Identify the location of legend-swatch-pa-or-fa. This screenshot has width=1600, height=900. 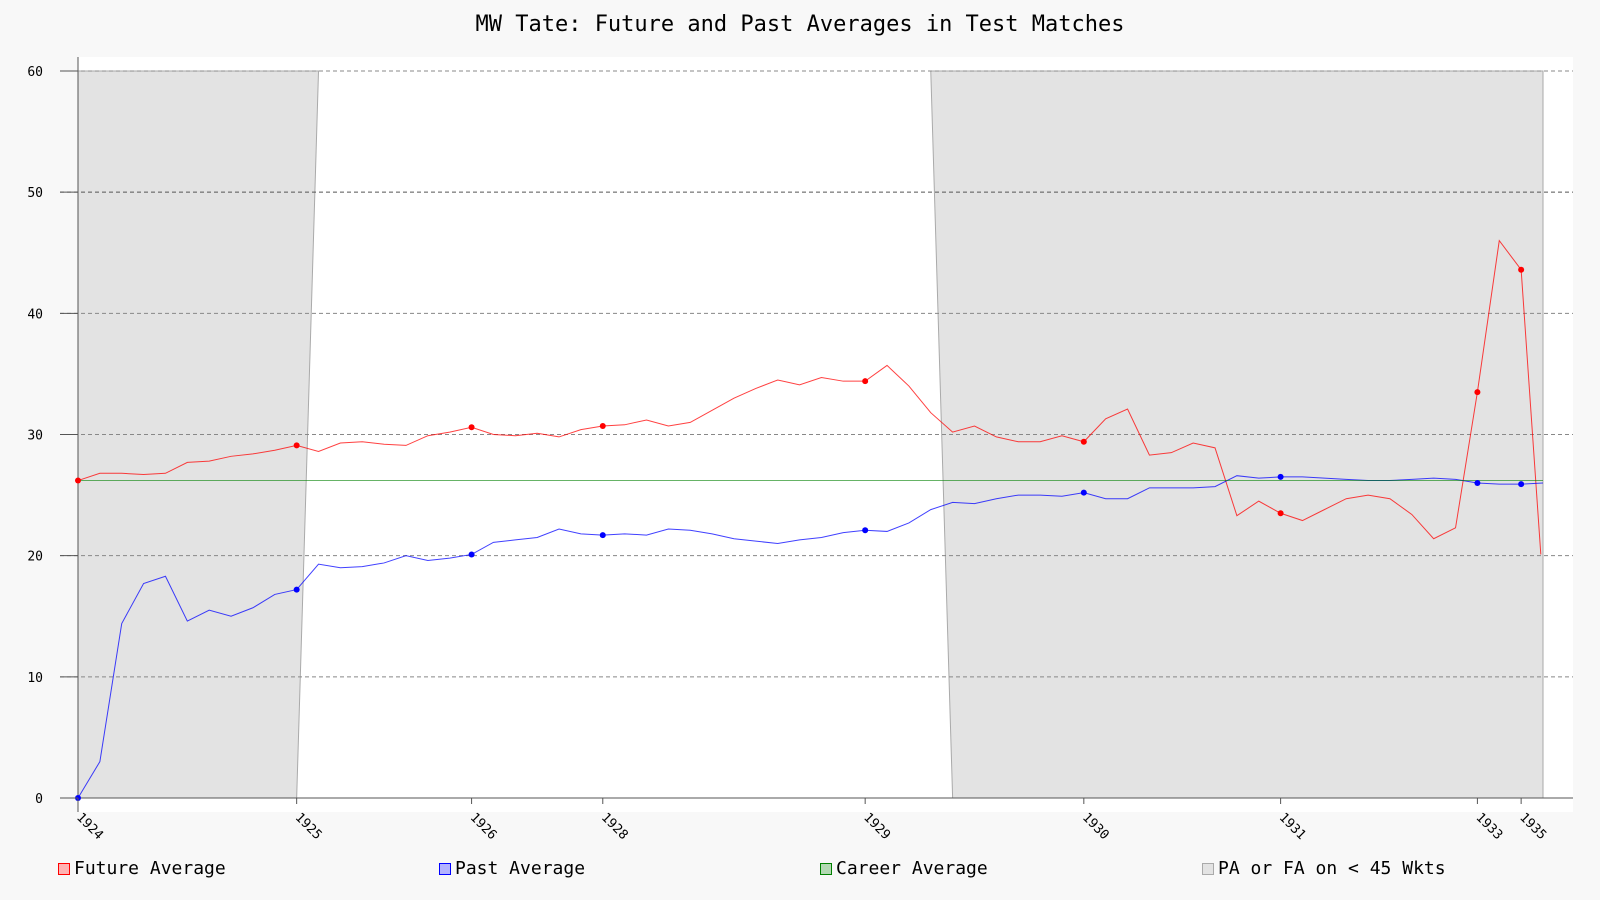
(1208, 868).